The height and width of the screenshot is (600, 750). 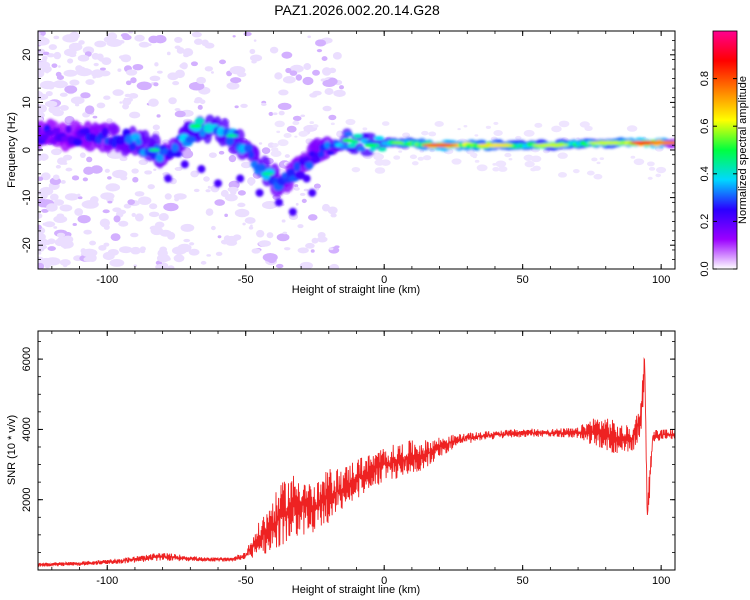 What do you see at coordinates (27, 102) in the screenshot?
I see `spectrogram-y-tick-label: 10` at bounding box center [27, 102].